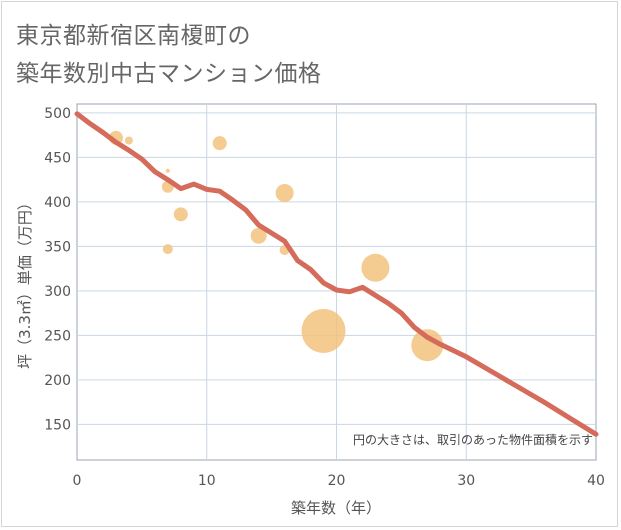 Image resolution: width=621 pixels, height=530 pixels. What do you see at coordinates (596, 481) in the screenshot?
I see `x-tick-label-40: 40` at bounding box center [596, 481].